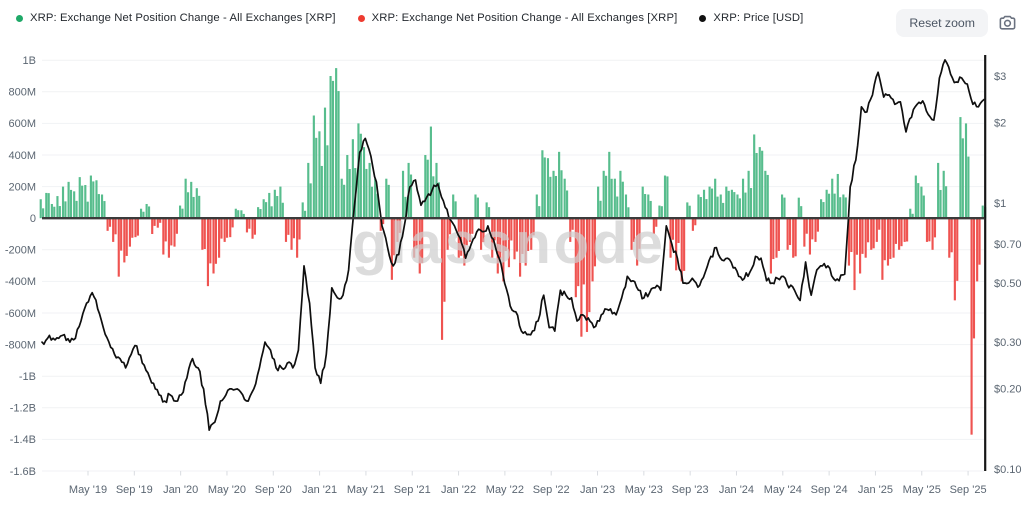  Describe the element at coordinates (20, 314) in the screenshot. I see `left-axis-label: -600M` at that location.